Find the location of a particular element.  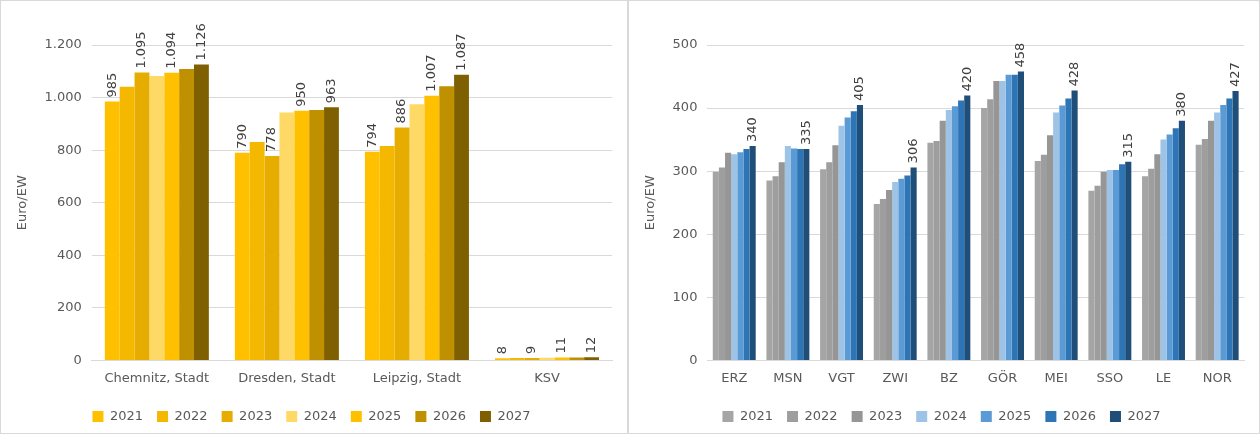

x-tick-label: Leipzig, Stadt is located at coordinates (417, 377).